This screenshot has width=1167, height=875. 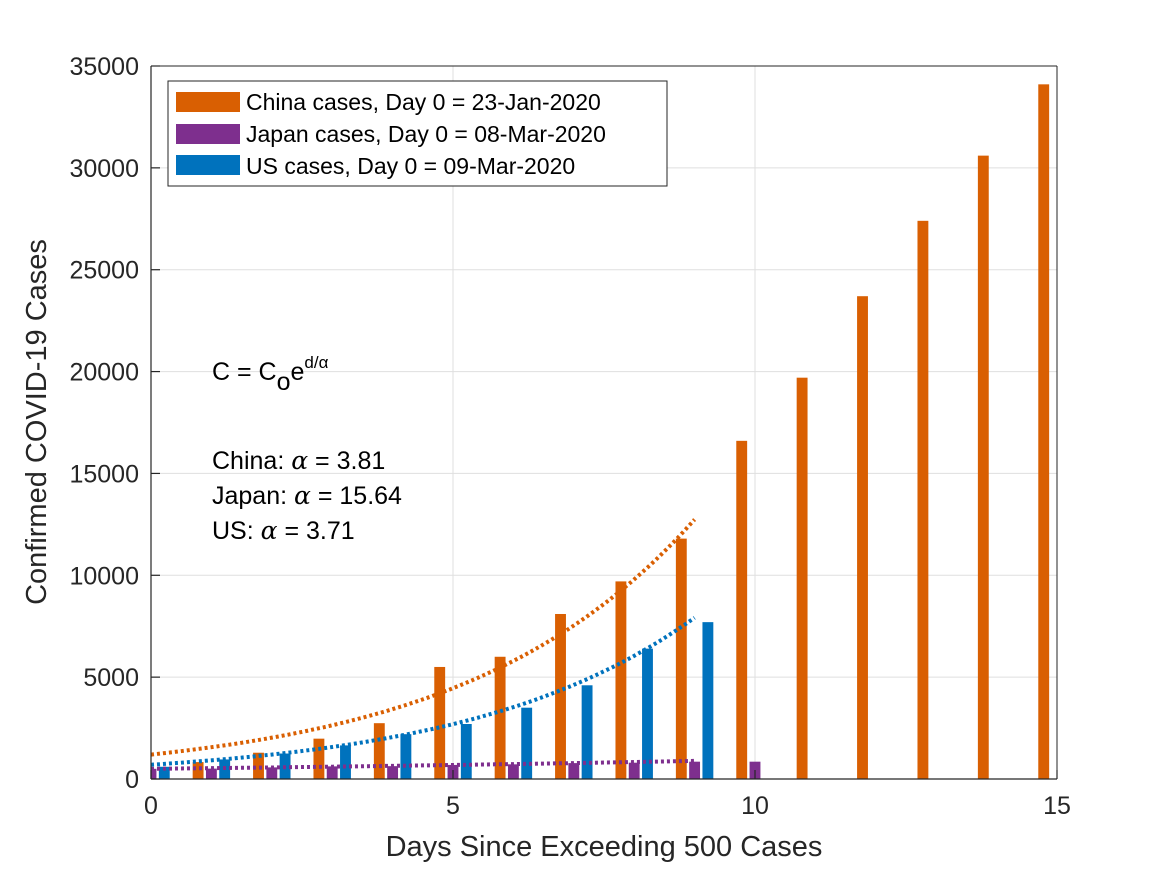 What do you see at coordinates (104, 67) in the screenshot?
I see `y-tick-label: 35000` at bounding box center [104, 67].